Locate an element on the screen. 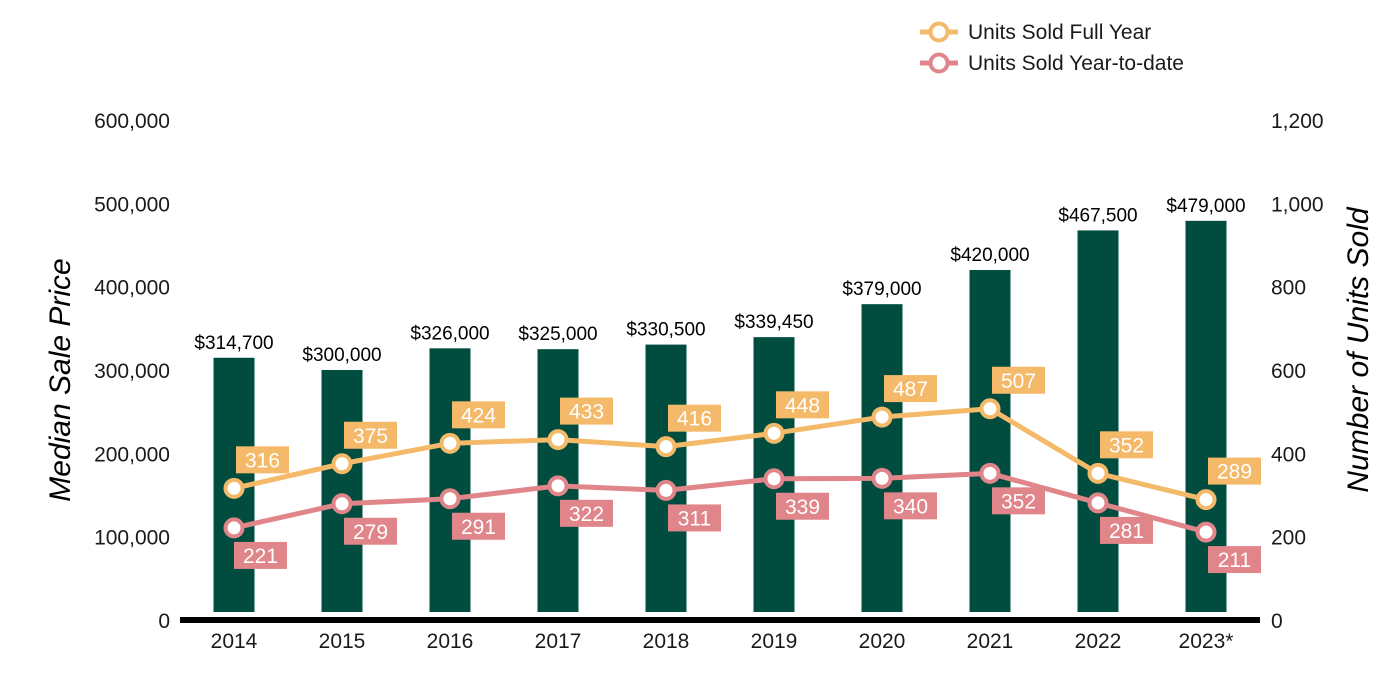 Image resolution: width=1400 pixels, height=700 pixels. y-tick-label: 500,000 is located at coordinates (132, 204).